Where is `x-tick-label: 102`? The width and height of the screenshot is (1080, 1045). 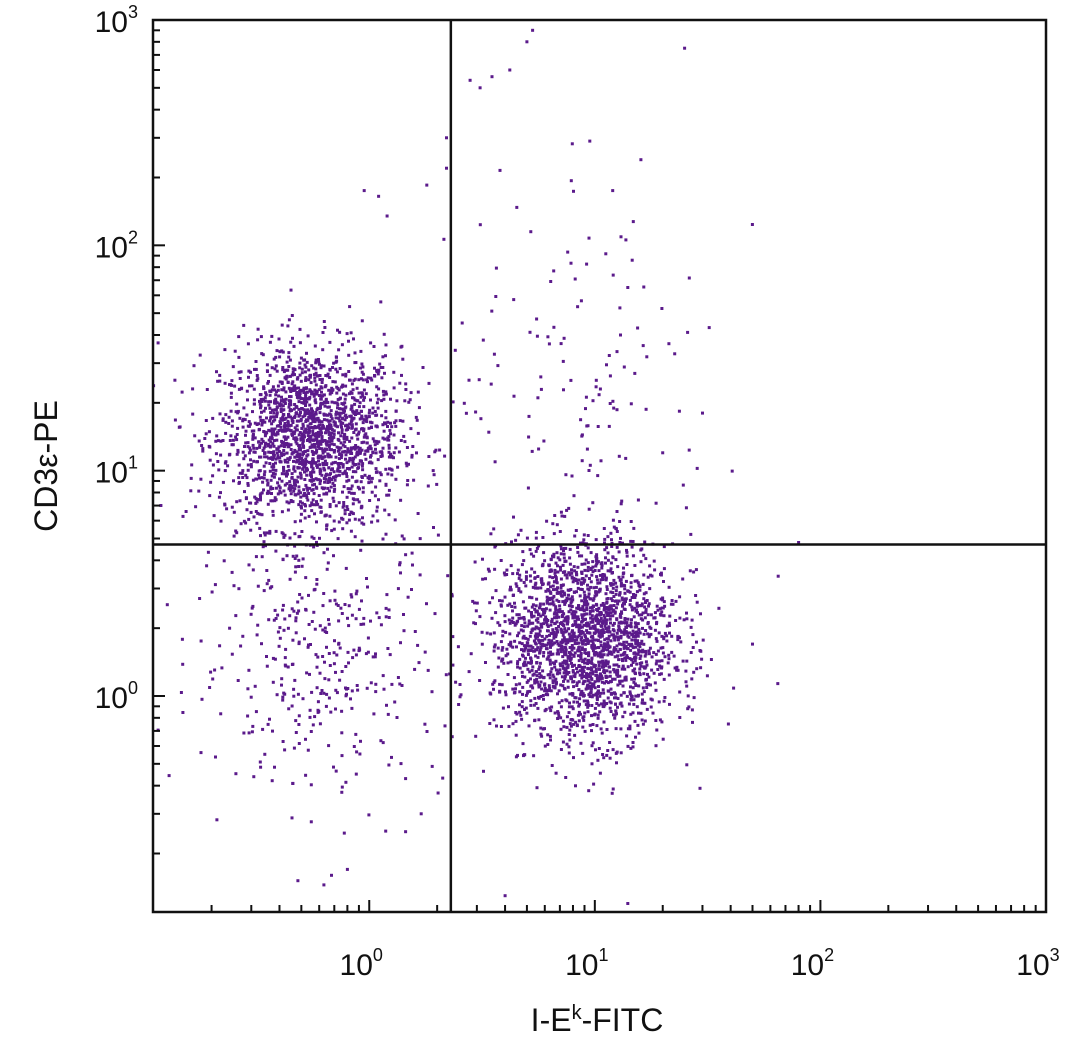 x-tick-label: 102 is located at coordinates (812, 963).